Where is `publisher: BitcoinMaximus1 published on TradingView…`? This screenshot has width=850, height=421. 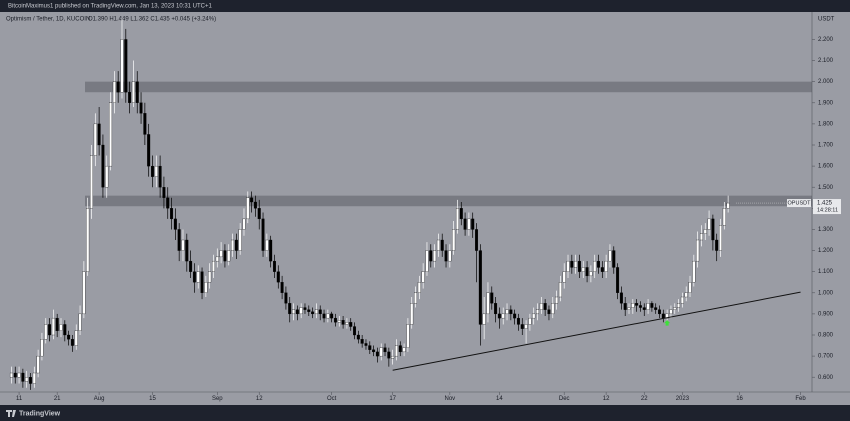 publisher: BitcoinMaximus1 published on TradingView… is located at coordinates (110, 7).